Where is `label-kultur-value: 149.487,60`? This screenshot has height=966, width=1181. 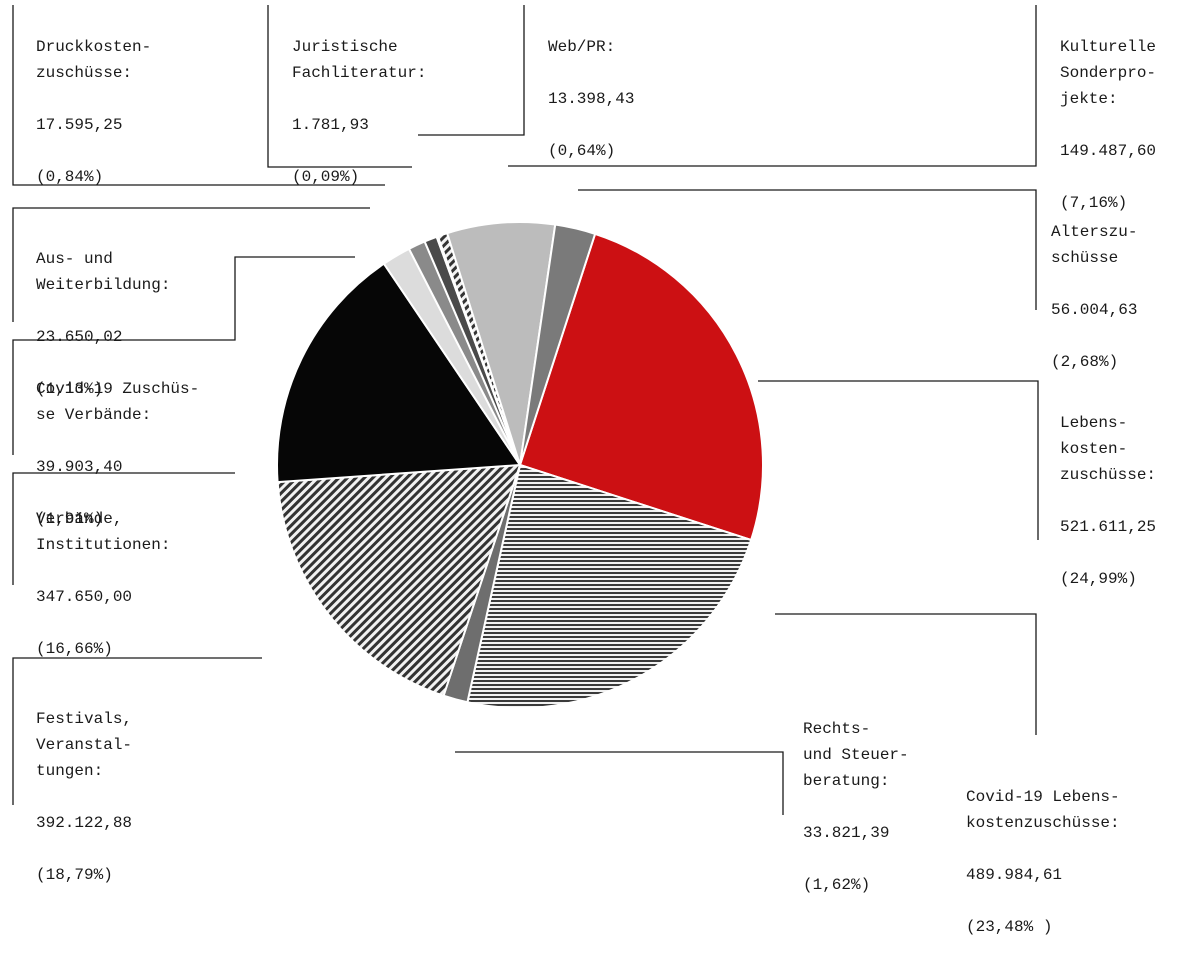 label-kultur-value: 149.487,60 is located at coordinates (1108, 151).